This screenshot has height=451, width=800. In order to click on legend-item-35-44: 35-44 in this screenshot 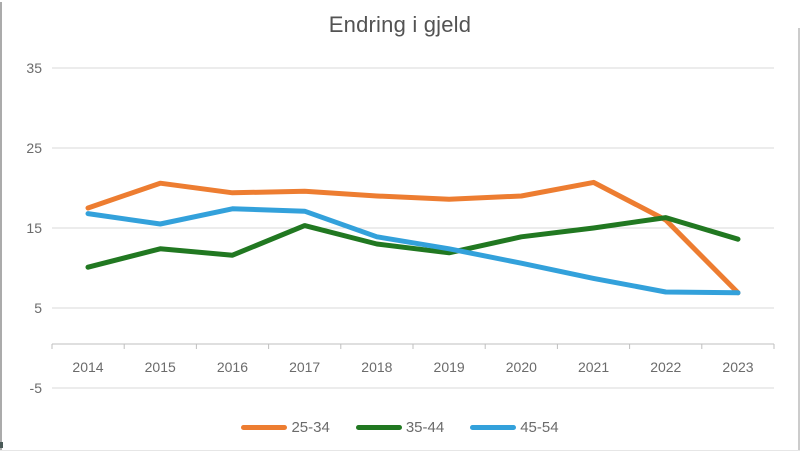, I will do `click(400, 427)`.